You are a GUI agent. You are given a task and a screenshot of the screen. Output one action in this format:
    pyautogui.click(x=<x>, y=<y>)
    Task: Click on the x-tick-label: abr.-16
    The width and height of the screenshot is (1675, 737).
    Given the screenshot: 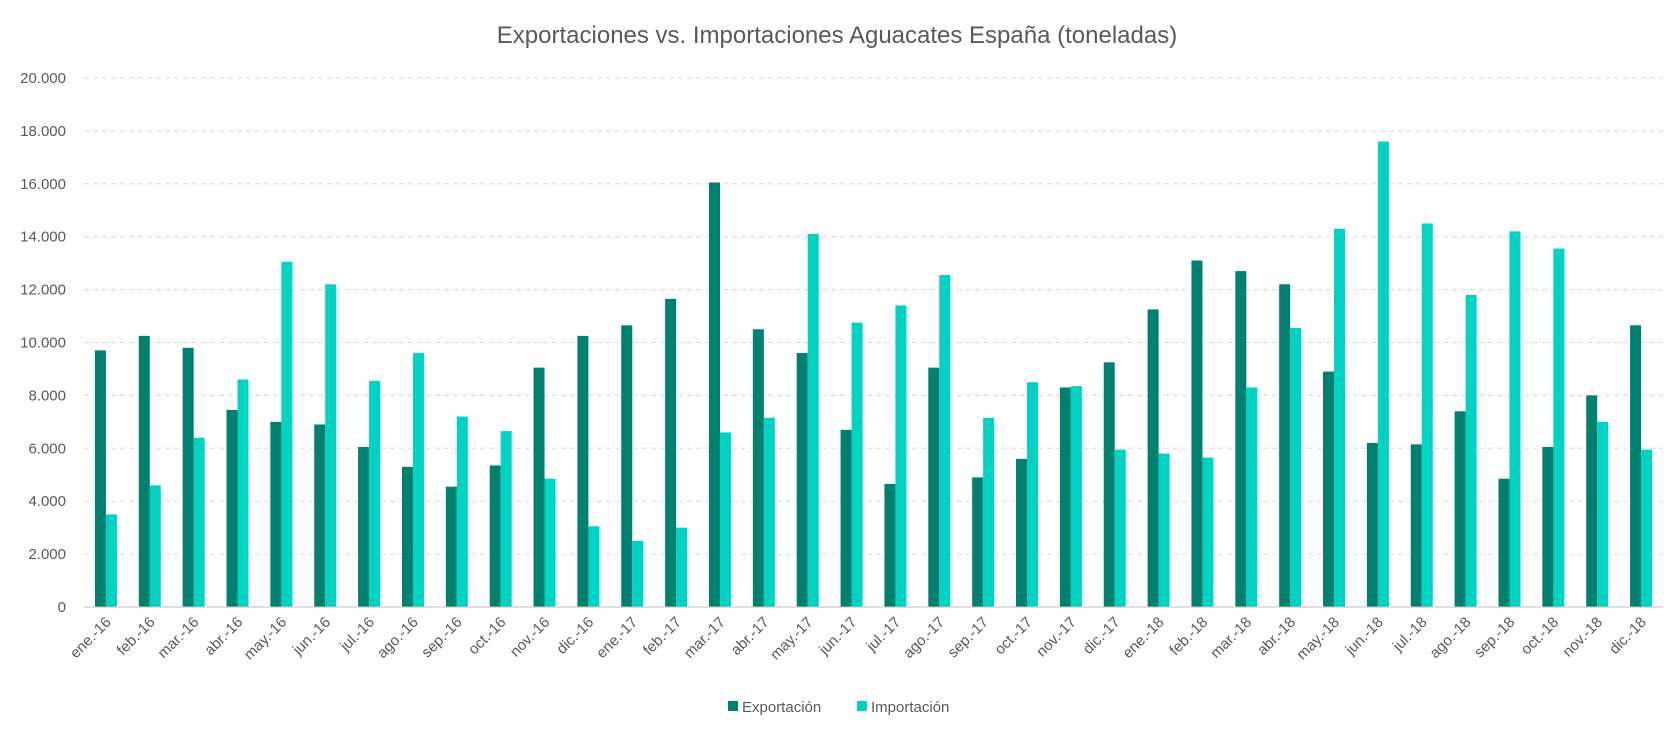 What is the action you would take?
    pyautogui.click(x=223, y=636)
    